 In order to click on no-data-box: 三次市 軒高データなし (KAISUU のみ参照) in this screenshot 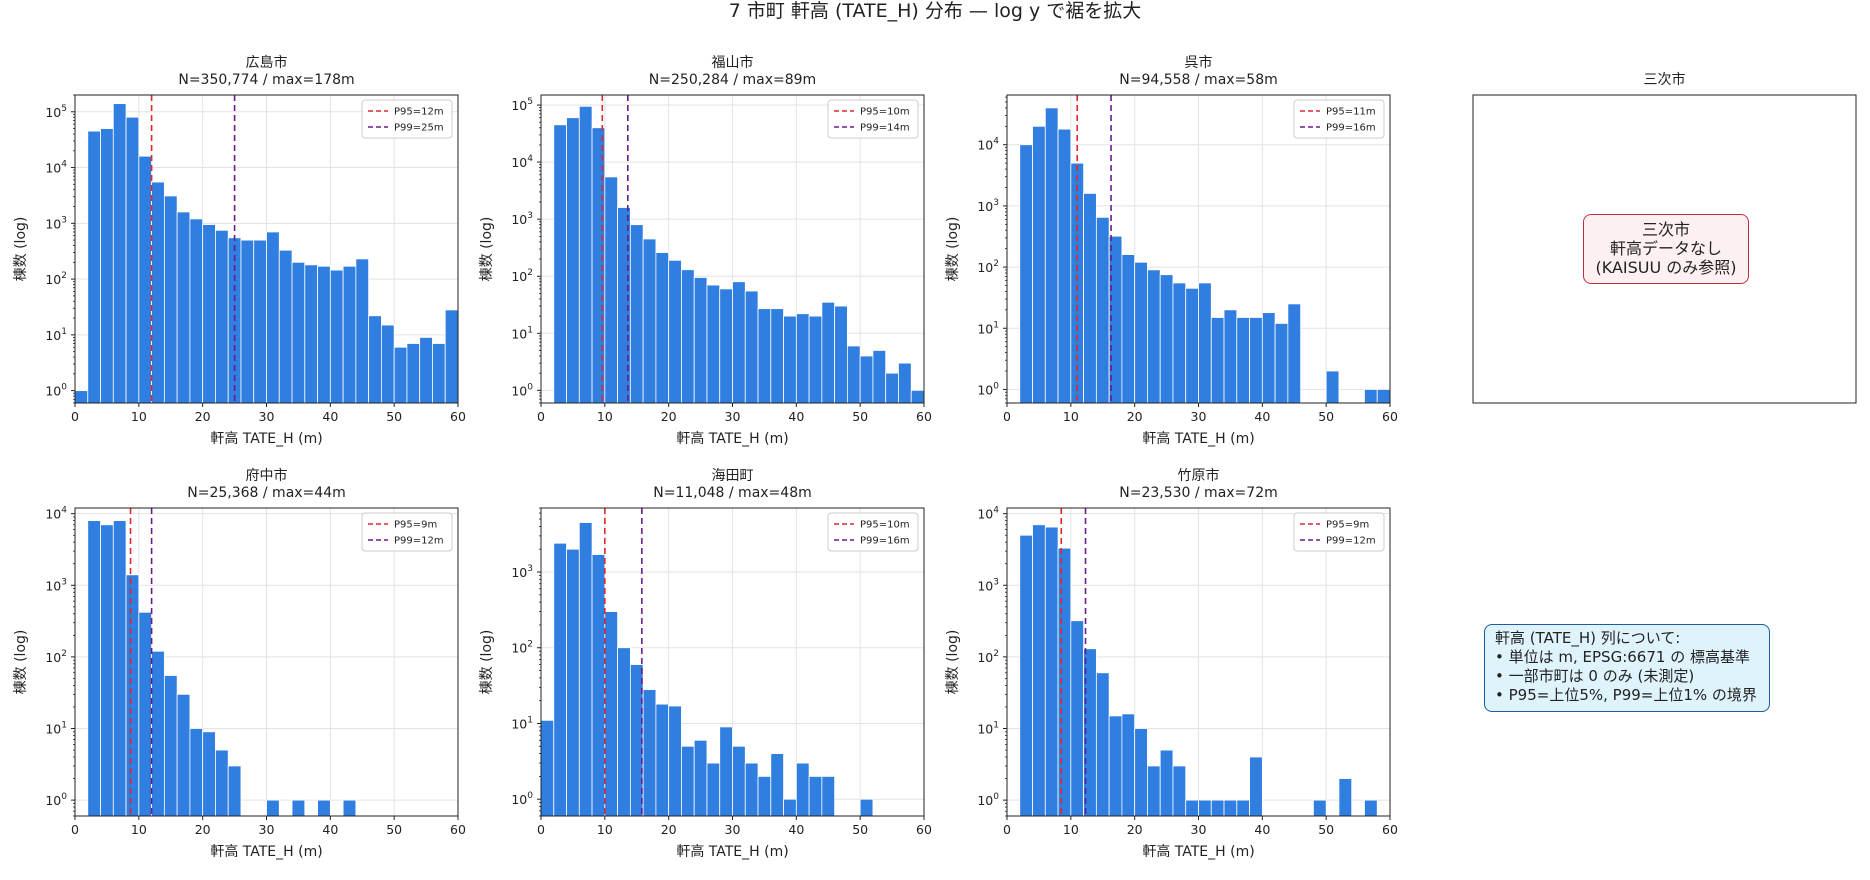, I will do `click(1666, 249)`.